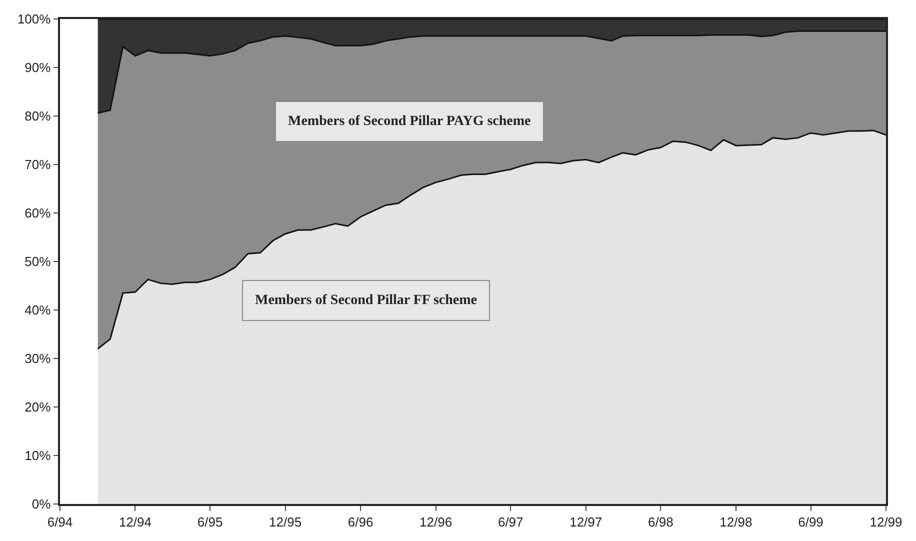  What do you see at coordinates (38, 407) in the screenshot?
I see `y-tick-label: 20%` at bounding box center [38, 407].